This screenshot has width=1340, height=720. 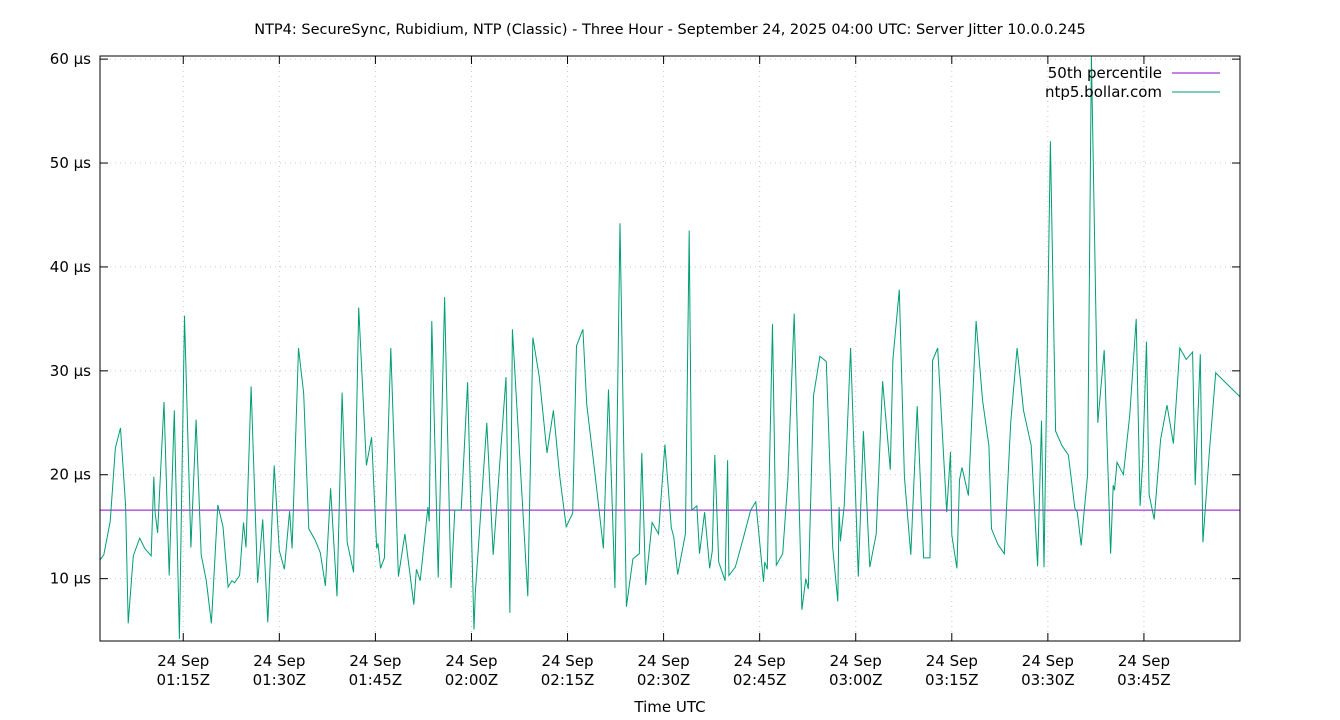 I want to click on y-tick-label: 60 µs, so click(x=70, y=59).